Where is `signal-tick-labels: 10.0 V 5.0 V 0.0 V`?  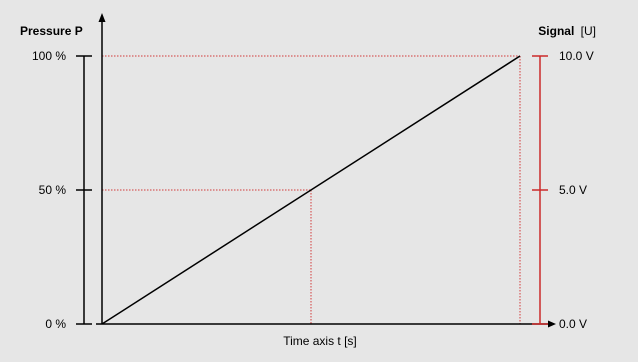 signal-tick-labels: 10.0 V 5.0 V 0.0 V is located at coordinates (576, 190).